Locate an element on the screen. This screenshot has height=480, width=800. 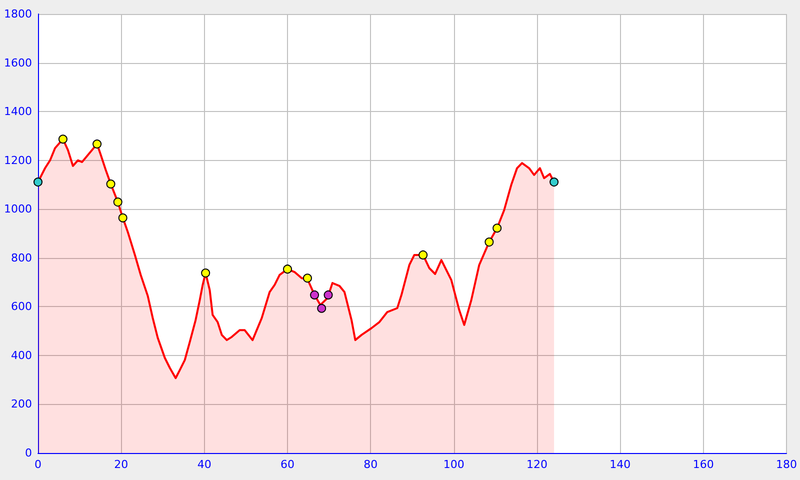
x-tick-label: 80 is located at coordinates (371, 464).